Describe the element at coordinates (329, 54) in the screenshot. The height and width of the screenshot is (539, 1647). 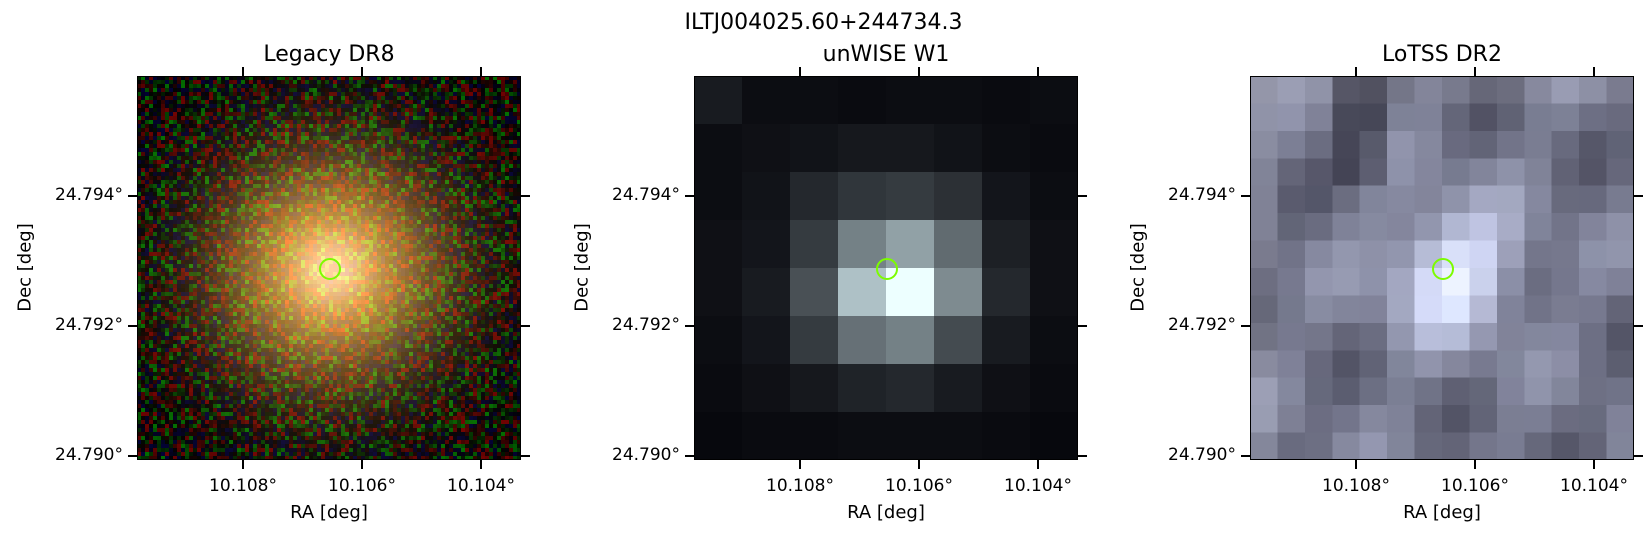
I see `panel-title: Legacy DR8` at that location.